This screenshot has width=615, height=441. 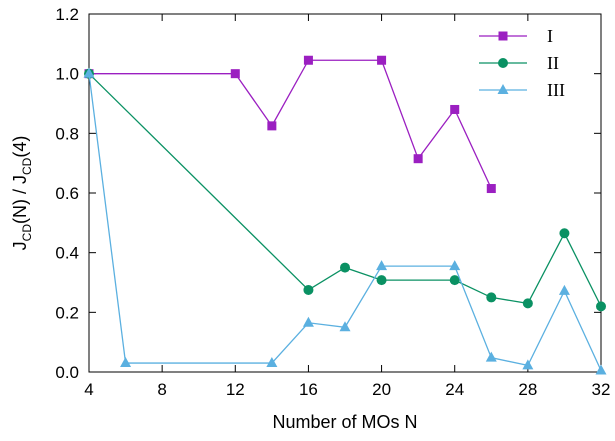 I want to click on x-tick-label: 8, so click(x=161, y=389).